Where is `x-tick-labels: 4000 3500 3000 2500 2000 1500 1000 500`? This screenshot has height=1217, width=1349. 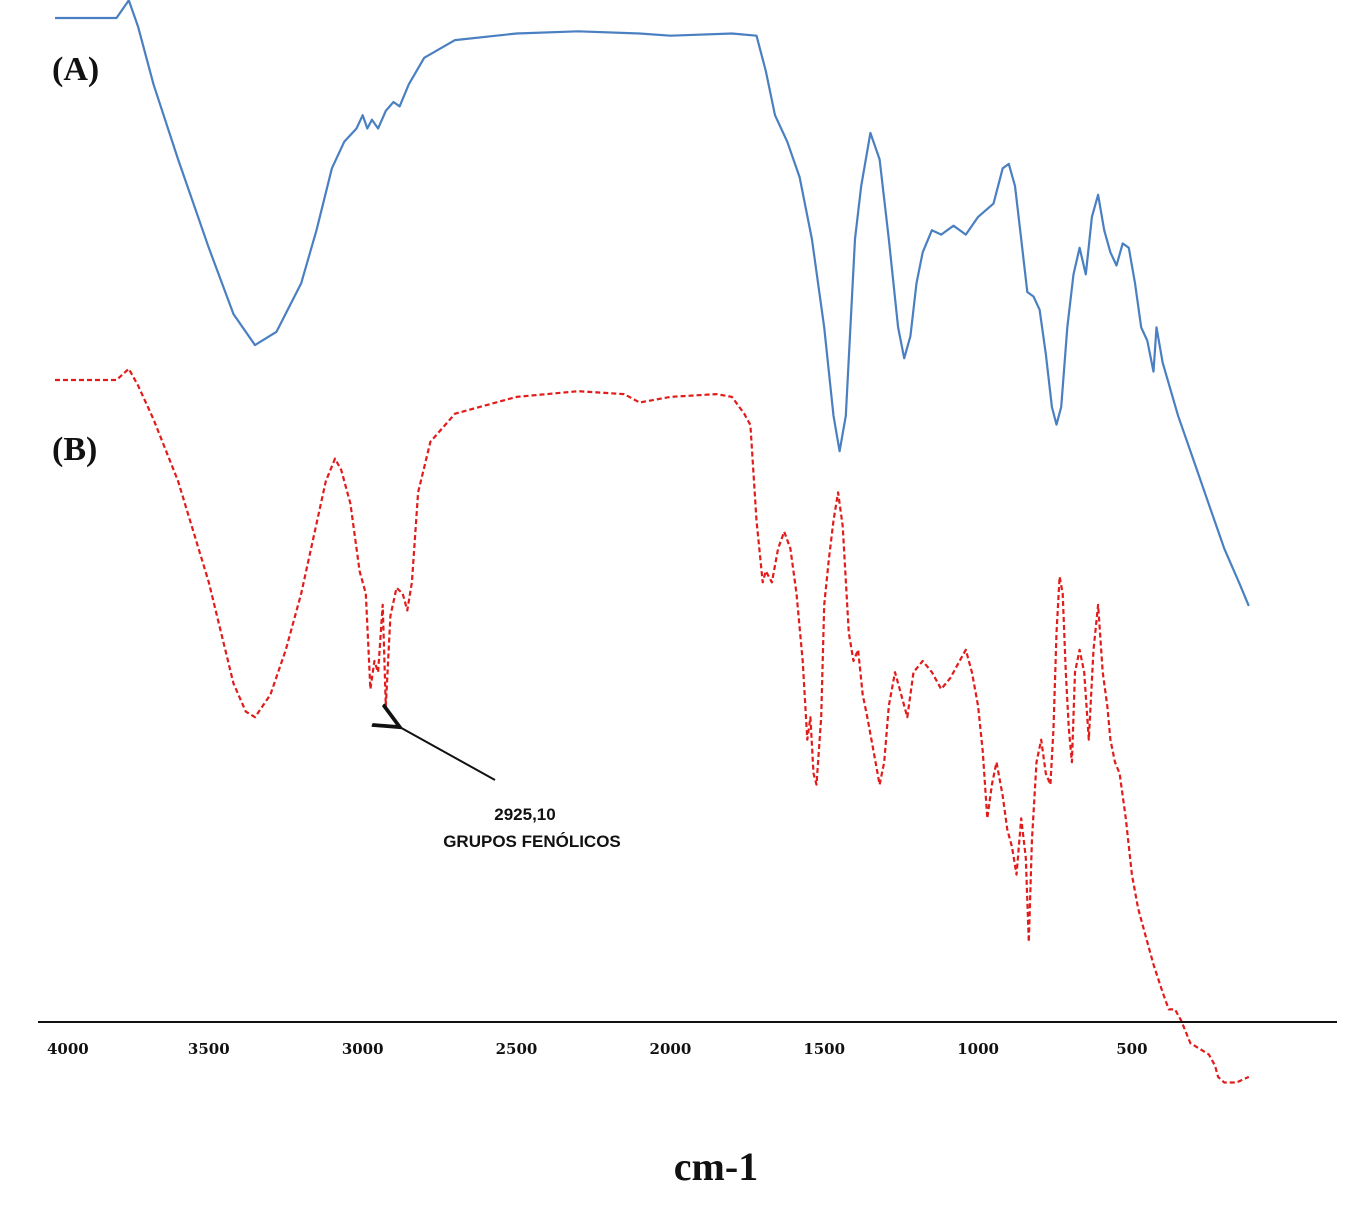
x-tick-labels: 4000 3500 3000 2500 2000 1500 1000 500 is located at coordinates (597, 1049).